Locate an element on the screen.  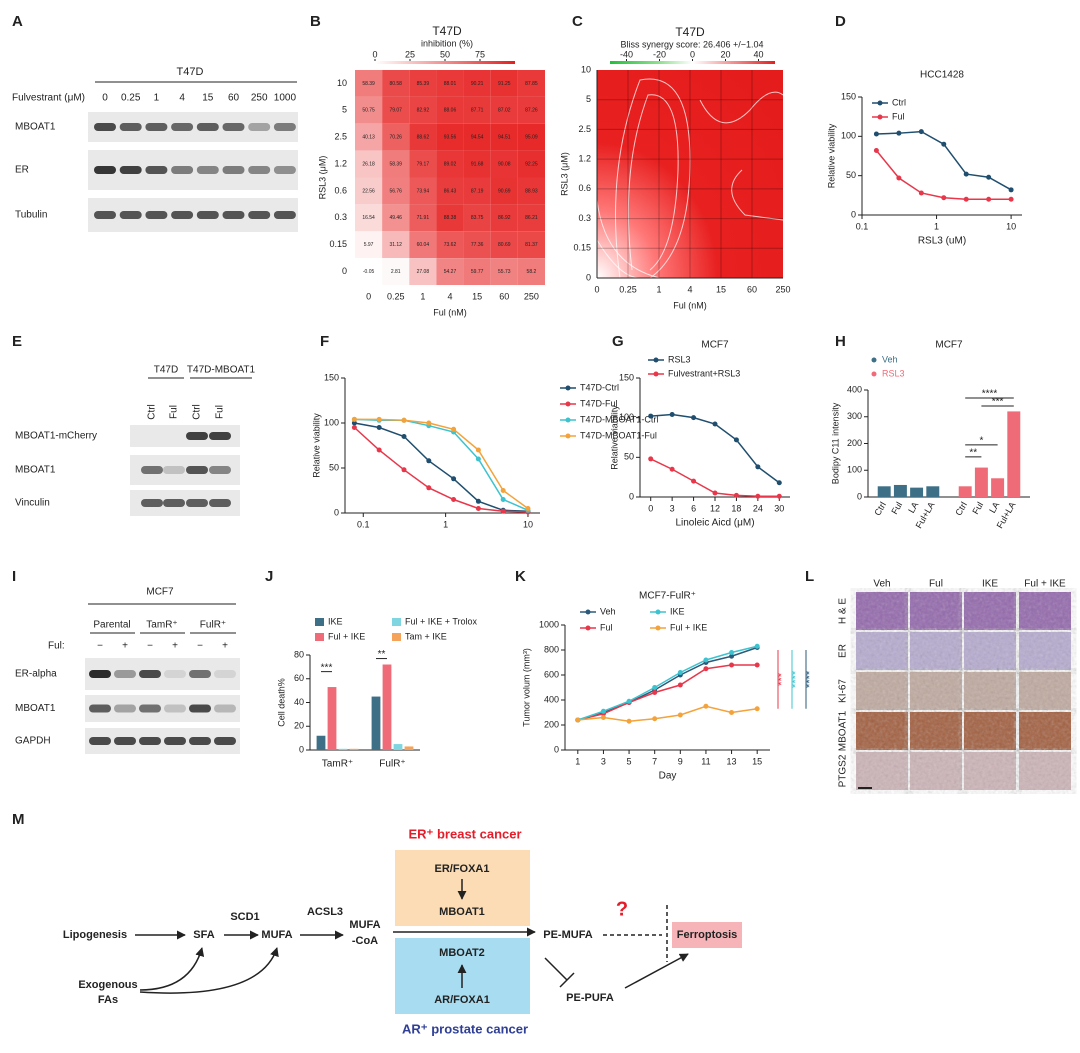
panel-label: M is located at coordinates (18, 819).